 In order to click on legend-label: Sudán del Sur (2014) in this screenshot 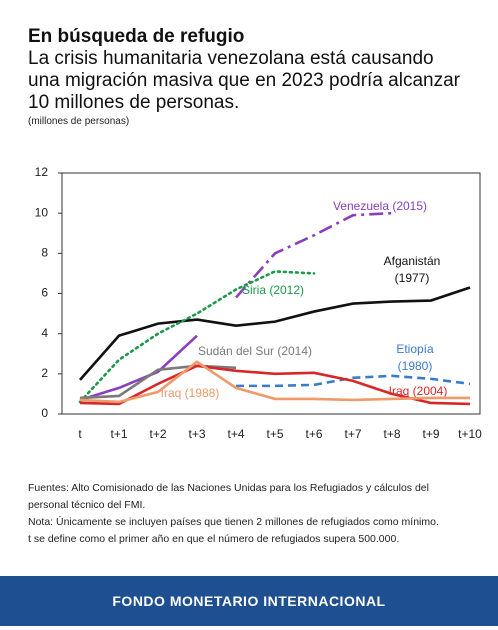, I will do `click(255, 351)`.